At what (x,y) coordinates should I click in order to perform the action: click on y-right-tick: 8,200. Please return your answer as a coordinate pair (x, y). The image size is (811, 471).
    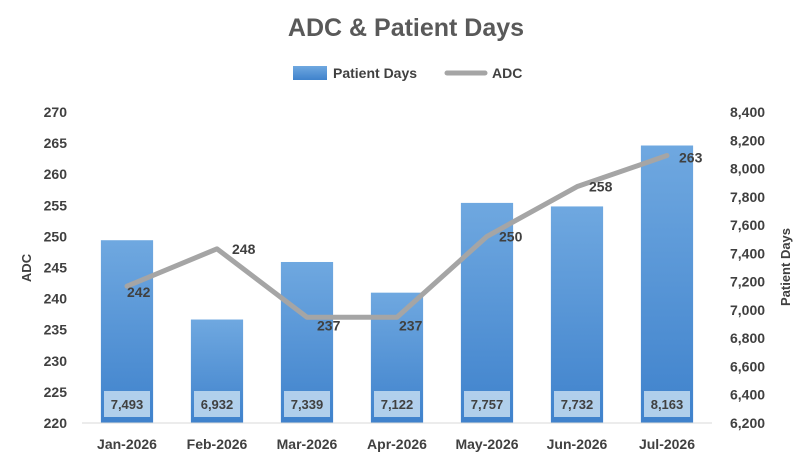
    Looking at the image, I should click on (747, 140).